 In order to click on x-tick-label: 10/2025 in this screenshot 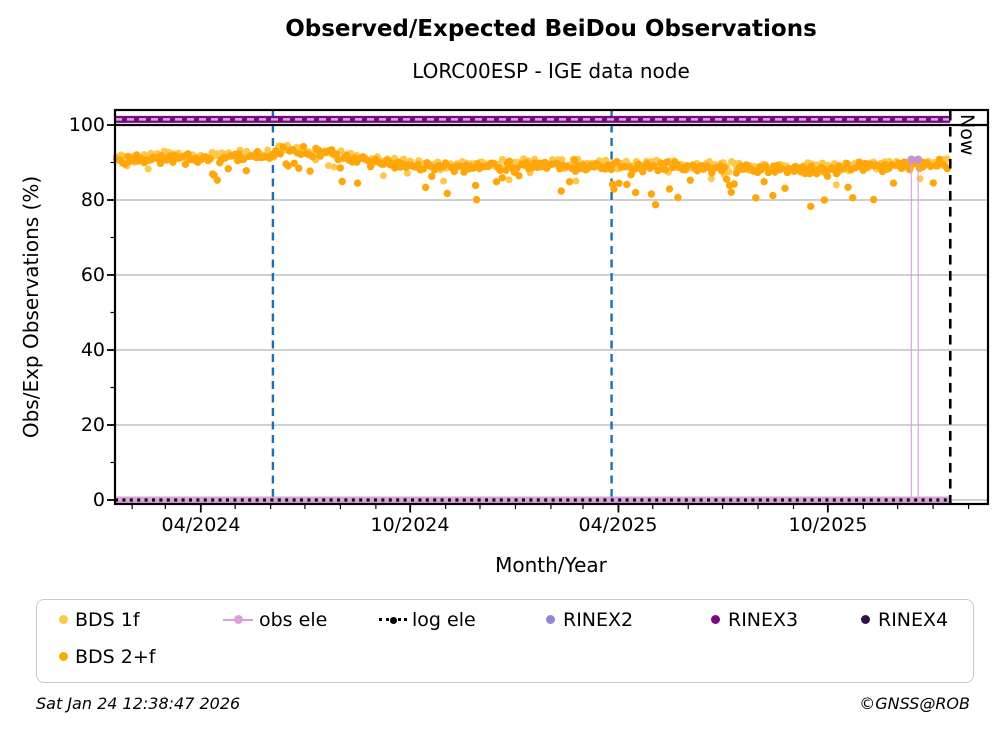, I will do `click(828, 525)`.